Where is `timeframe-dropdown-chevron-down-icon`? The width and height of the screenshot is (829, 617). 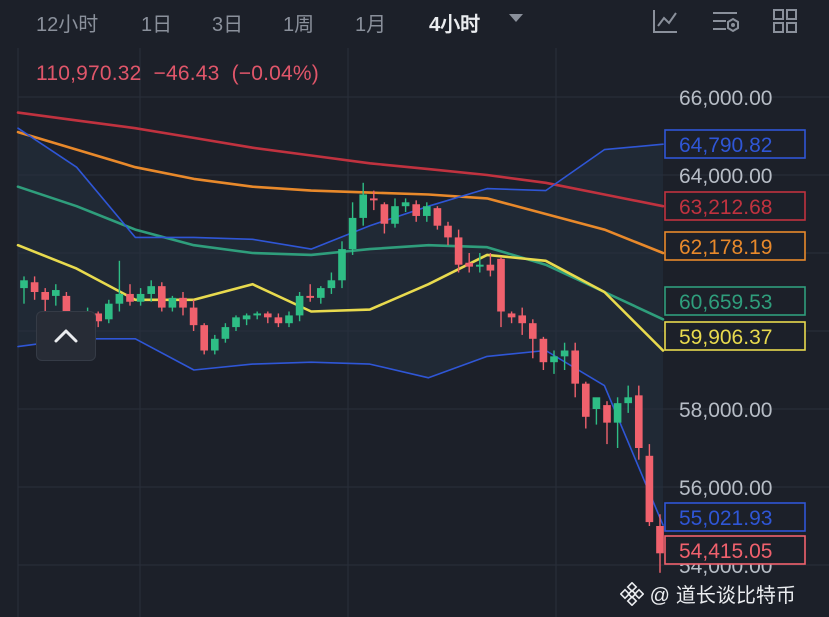 timeframe-dropdown-chevron-down-icon is located at coordinates (516, 18).